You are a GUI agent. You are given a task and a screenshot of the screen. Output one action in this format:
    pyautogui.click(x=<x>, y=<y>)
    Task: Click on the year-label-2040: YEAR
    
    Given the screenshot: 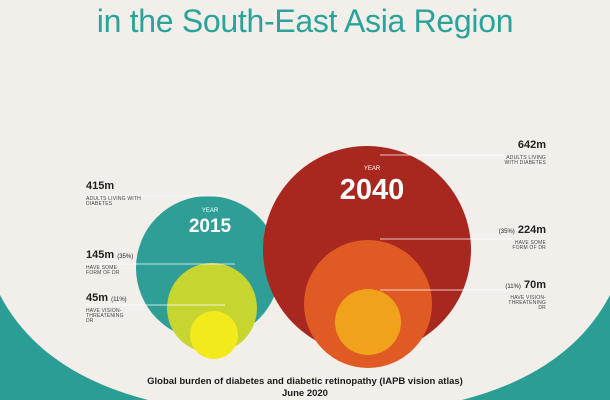 What is the action you would take?
    pyautogui.click(x=372, y=169)
    